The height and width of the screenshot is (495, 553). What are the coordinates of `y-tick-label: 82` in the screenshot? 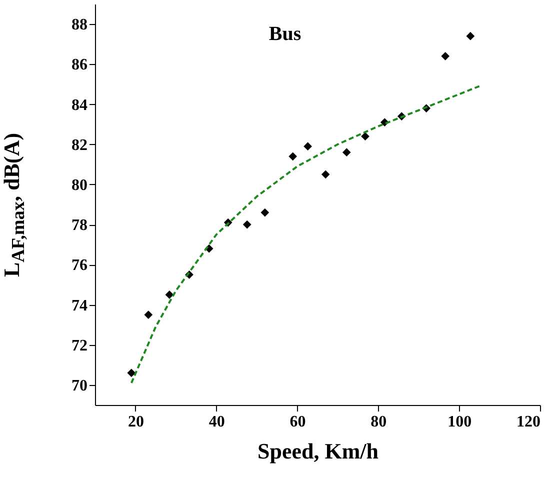 It's located at (80, 145).